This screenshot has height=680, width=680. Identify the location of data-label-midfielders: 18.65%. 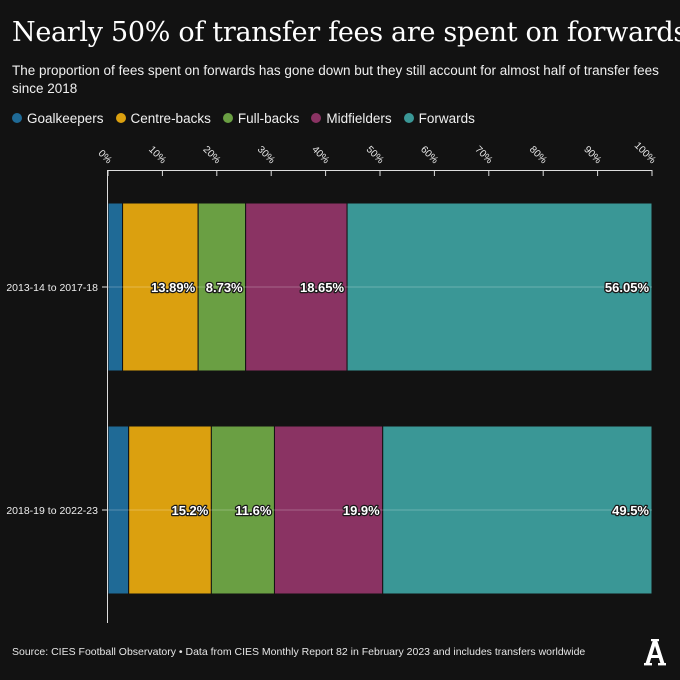
(322, 287).